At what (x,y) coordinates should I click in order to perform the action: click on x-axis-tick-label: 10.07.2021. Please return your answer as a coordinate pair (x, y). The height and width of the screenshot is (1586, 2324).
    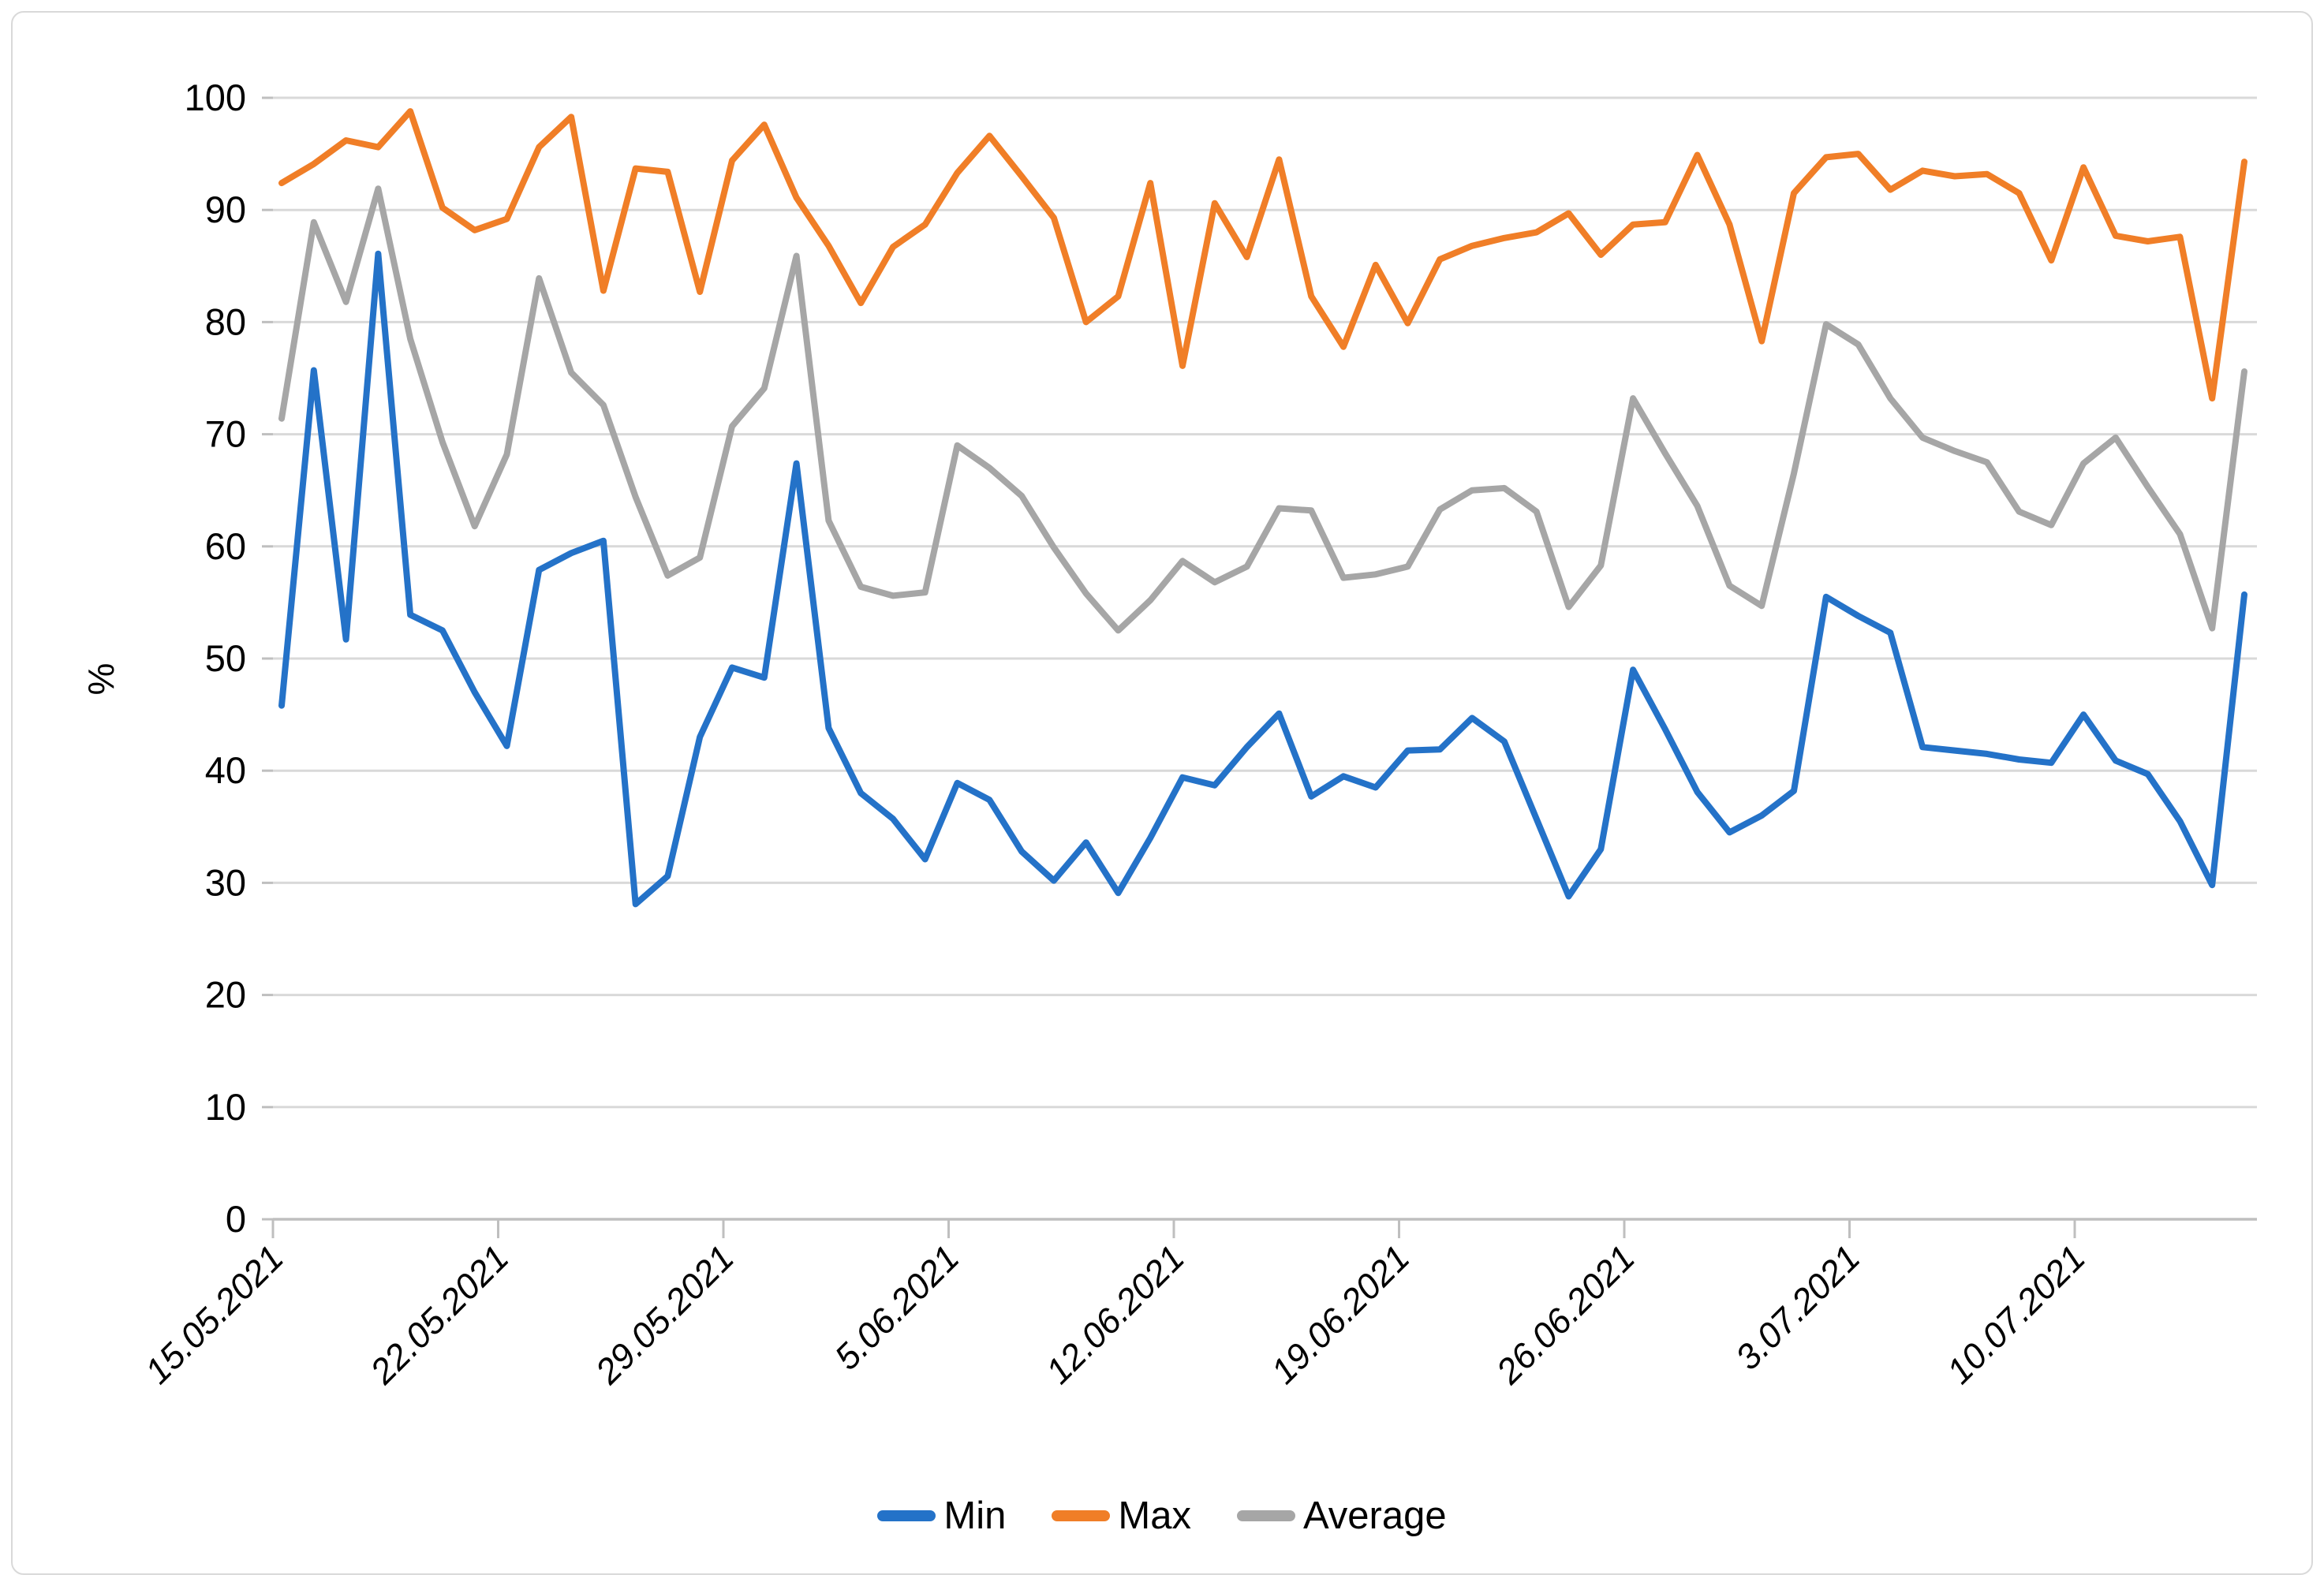
    Looking at the image, I should click on (2016, 1314).